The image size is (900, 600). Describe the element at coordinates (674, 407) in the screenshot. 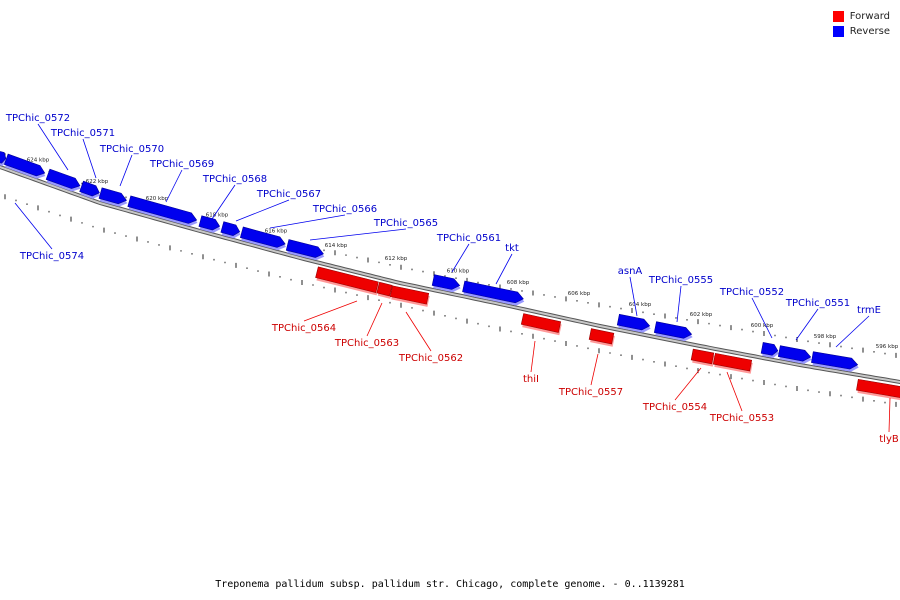

I see `gene-label-TPChic_0554: TPChic_0554` at that location.